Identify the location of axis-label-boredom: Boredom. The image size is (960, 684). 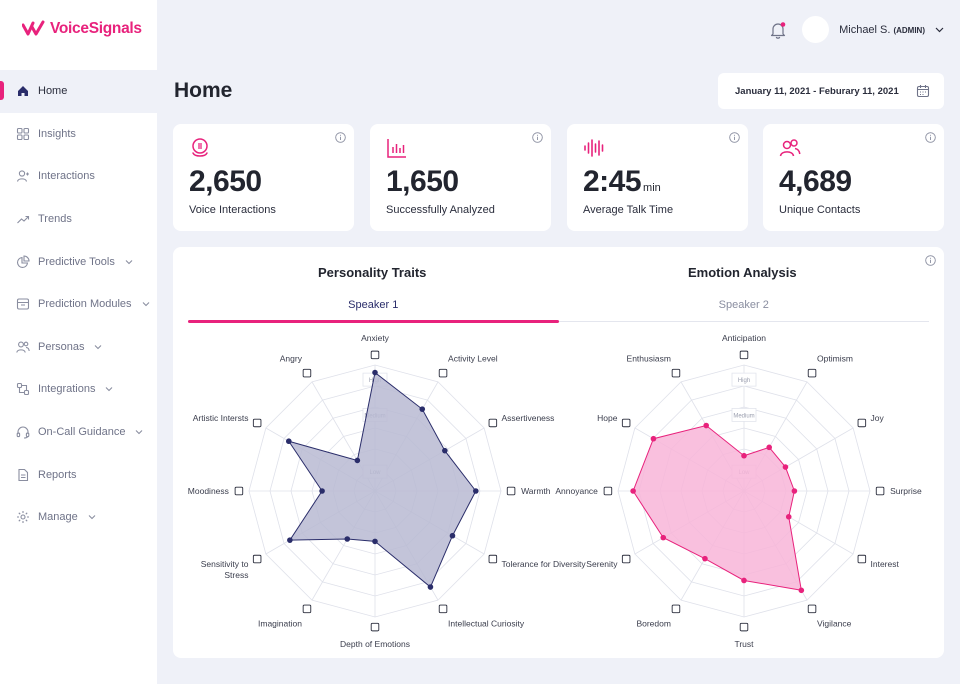
(653, 624).